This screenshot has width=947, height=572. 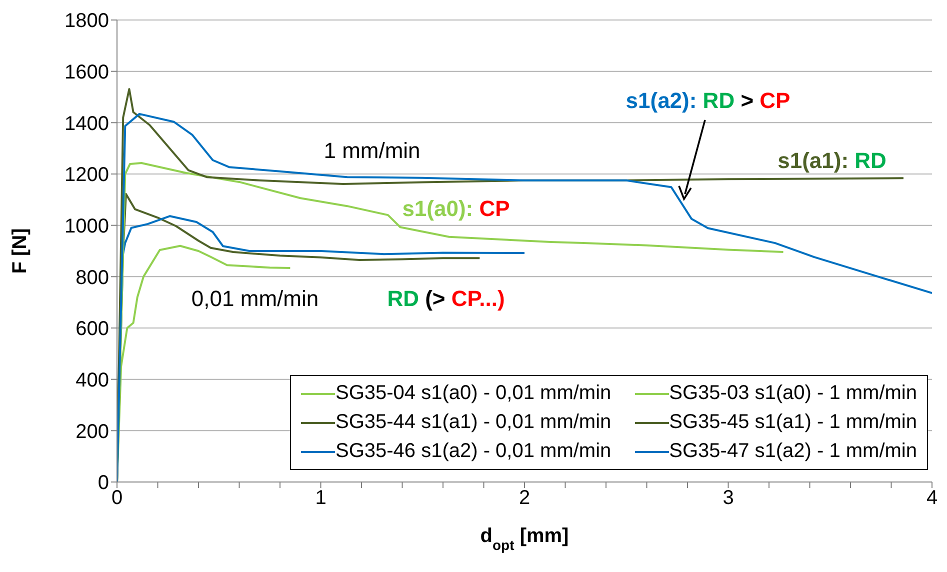 I want to click on y-tick-label: 0, so click(x=103, y=483).